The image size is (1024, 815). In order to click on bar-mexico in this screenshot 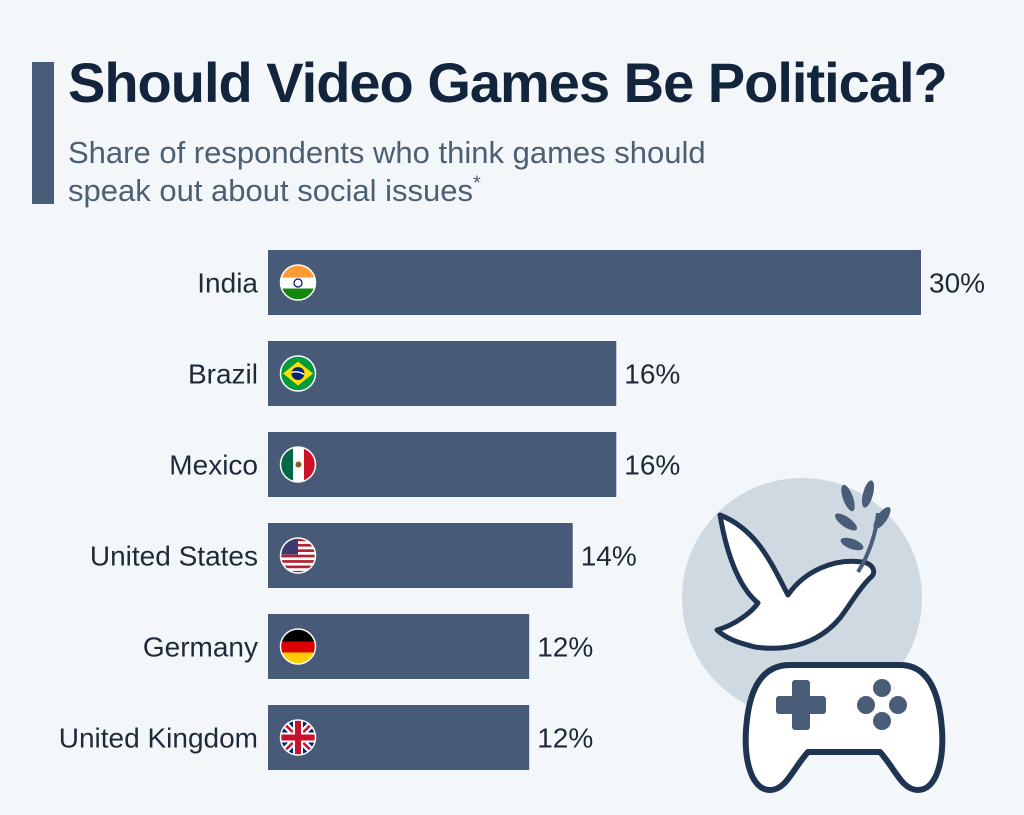, I will do `click(442, 464)`.